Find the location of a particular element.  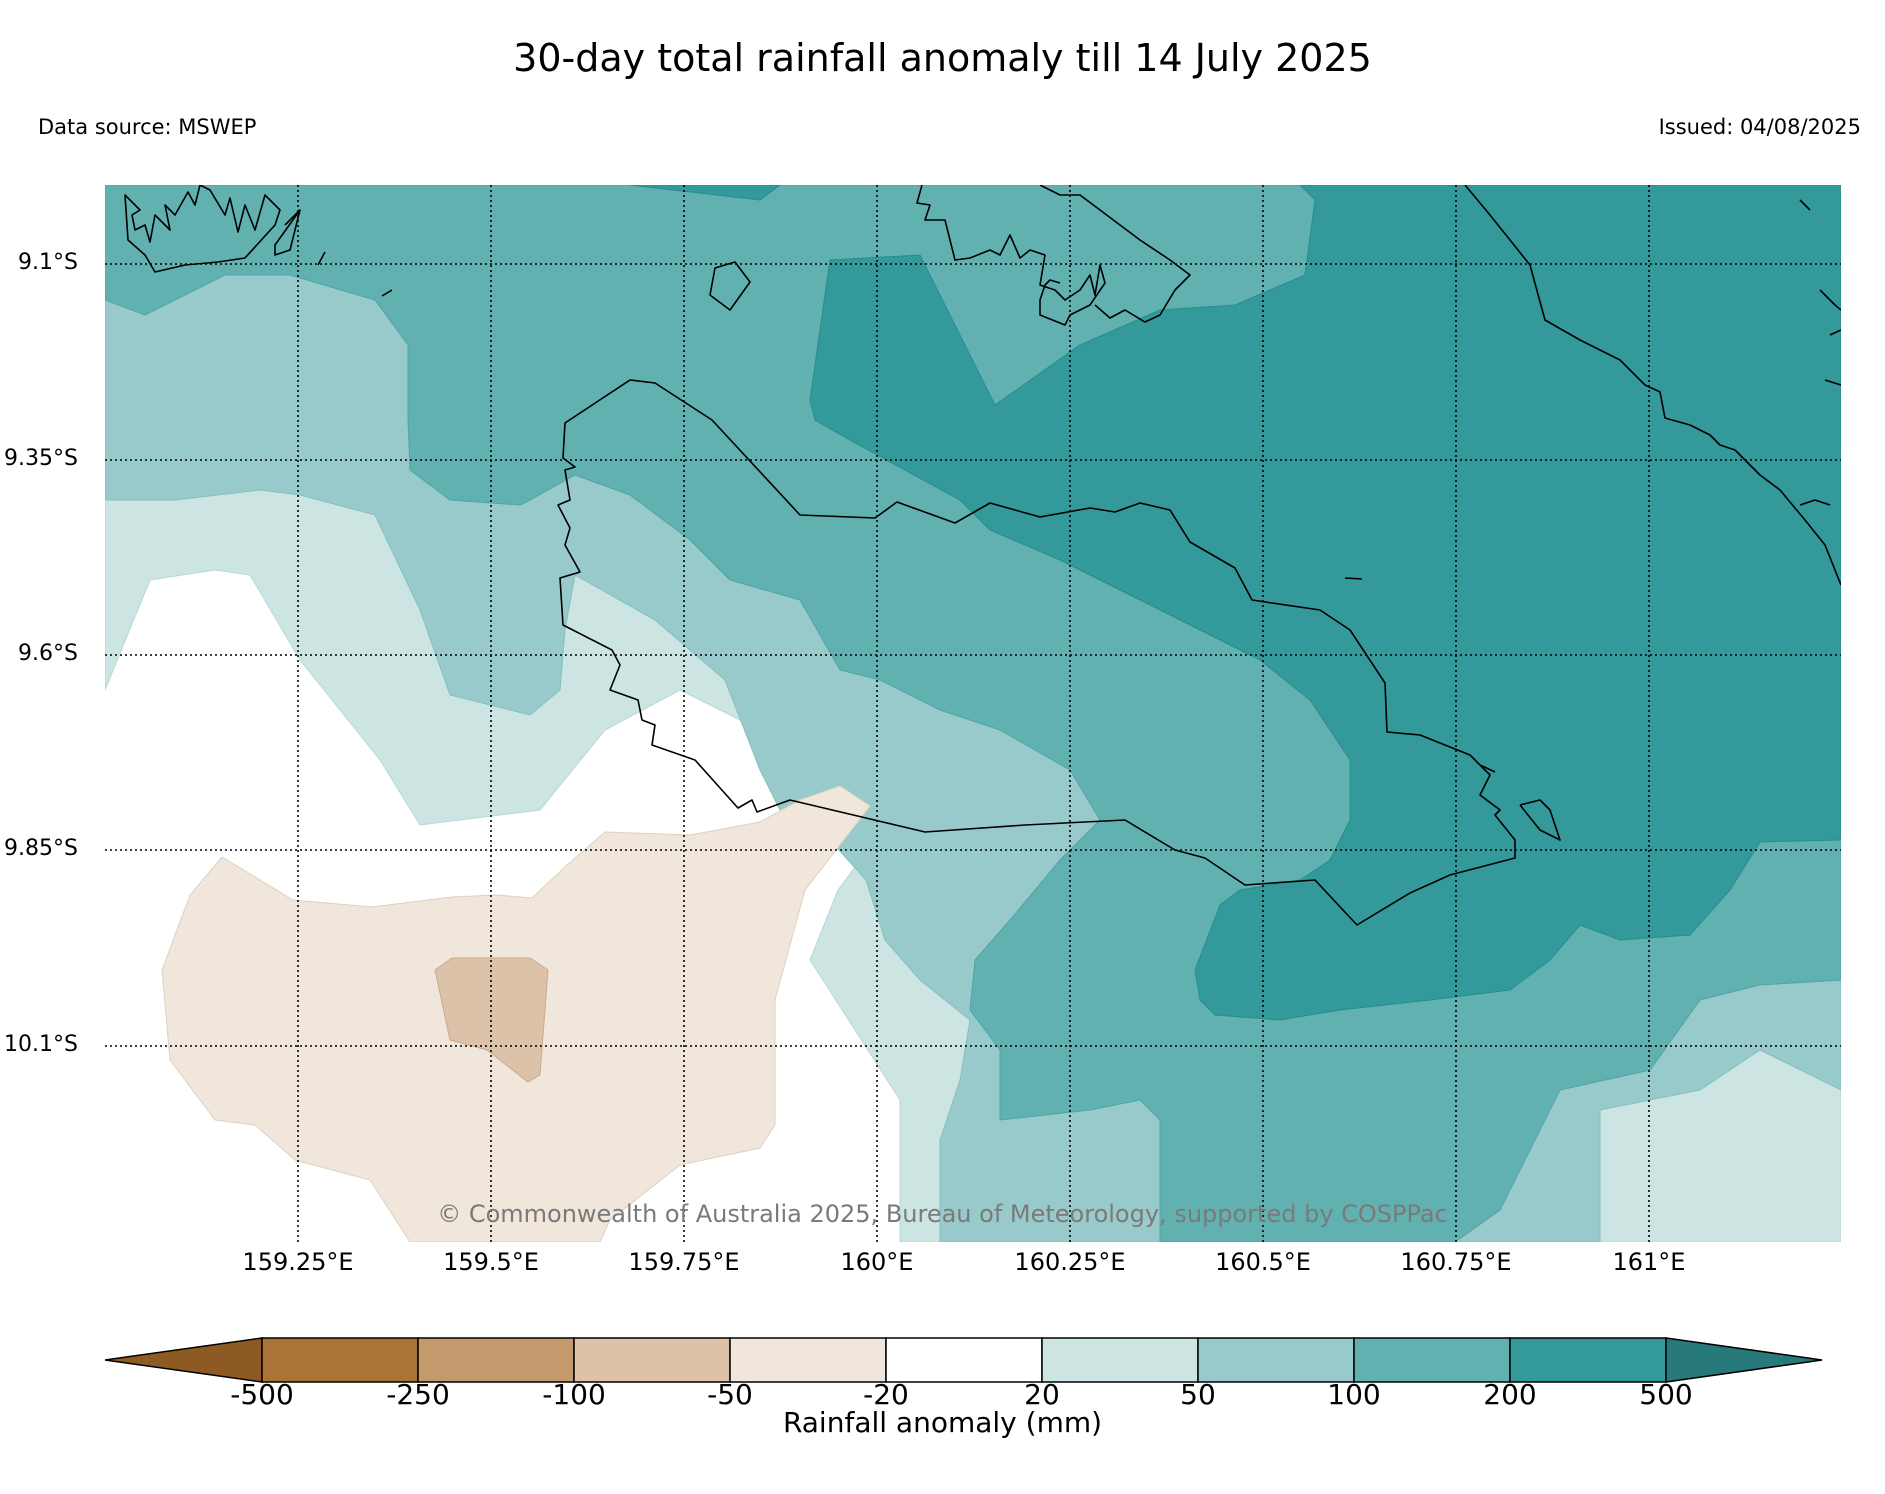

lat-label: 9.6°S is located at coordinates (48, 653).